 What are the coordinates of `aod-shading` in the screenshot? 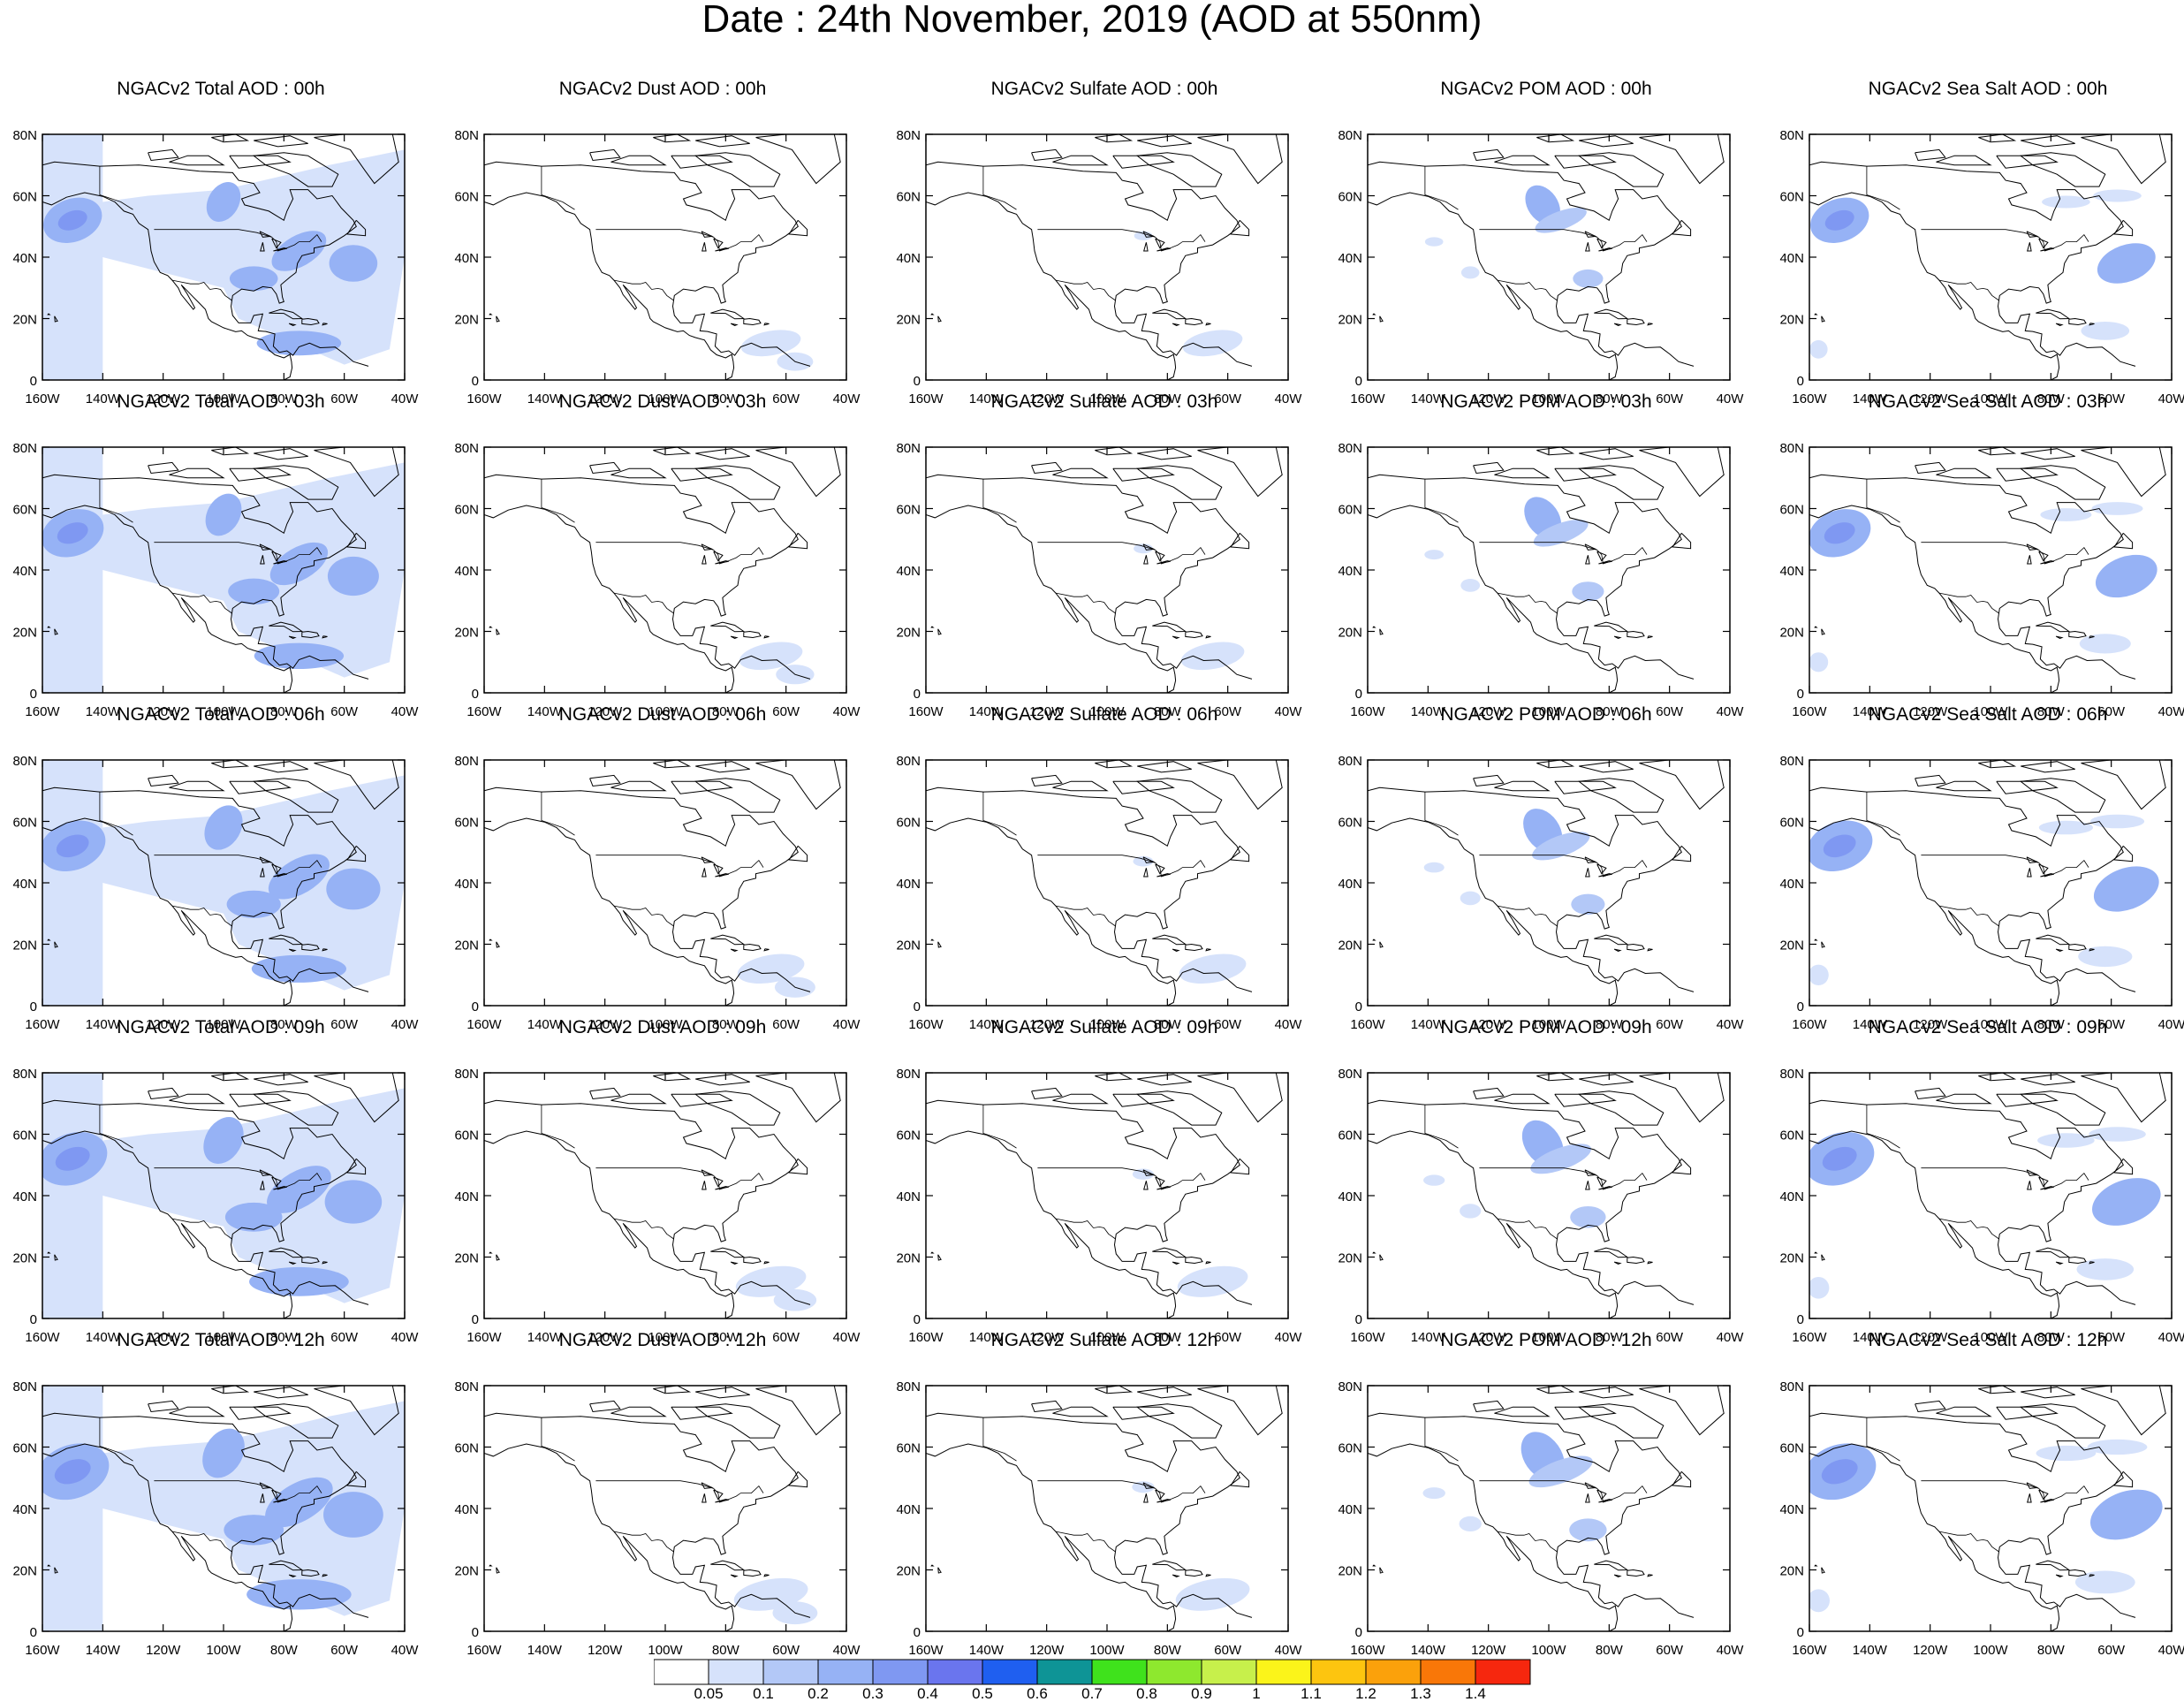 It's located at (1107, 1508).